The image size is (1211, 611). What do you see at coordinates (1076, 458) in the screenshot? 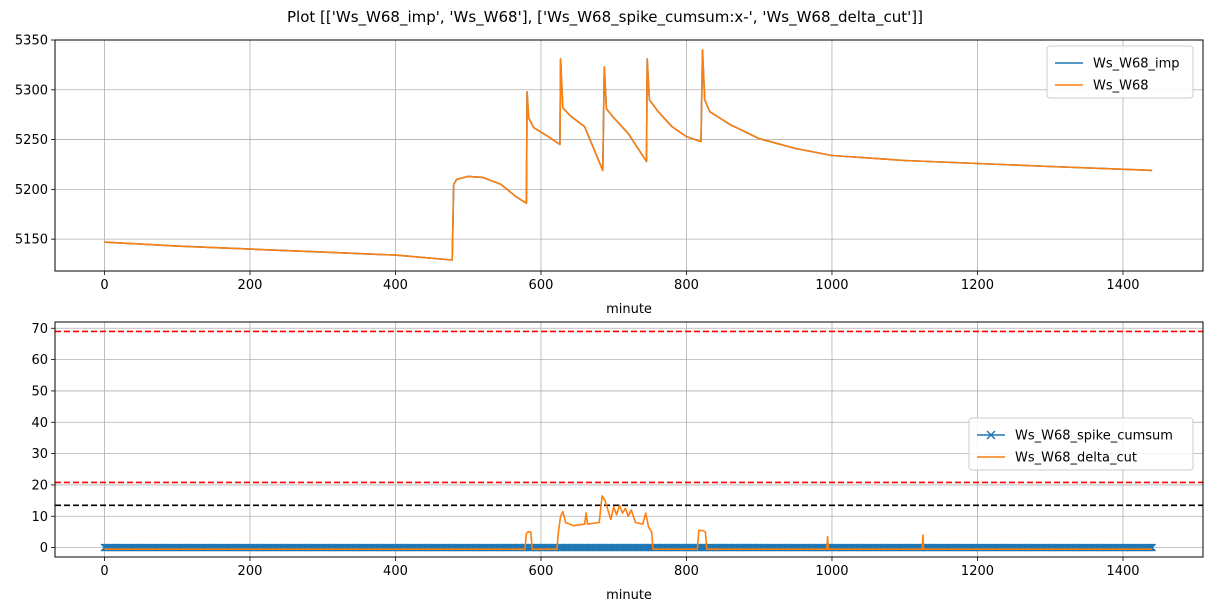
I see `legend-label: Ws_W68_delta_cut` at bounding box center [1076, 458].